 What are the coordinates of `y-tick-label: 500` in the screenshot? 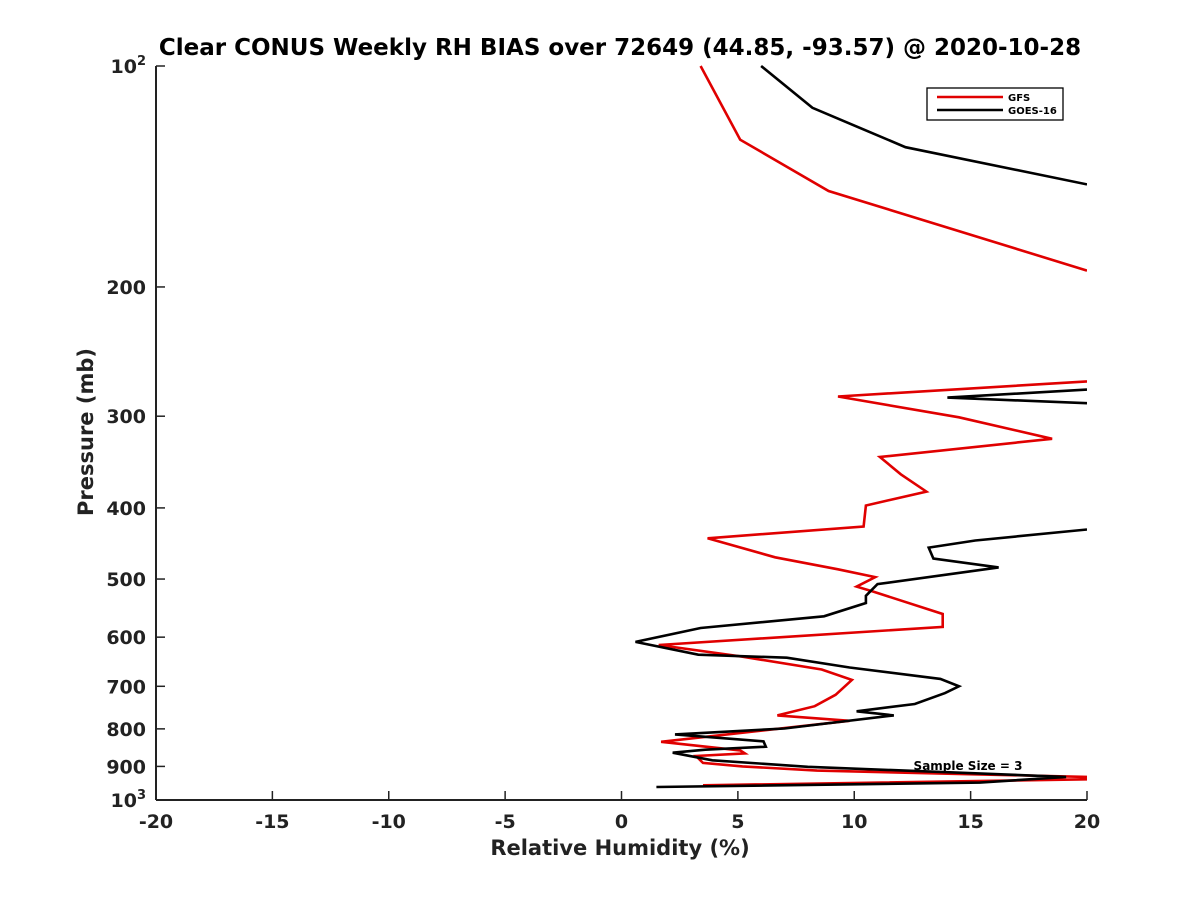 It's located at (126, 580).